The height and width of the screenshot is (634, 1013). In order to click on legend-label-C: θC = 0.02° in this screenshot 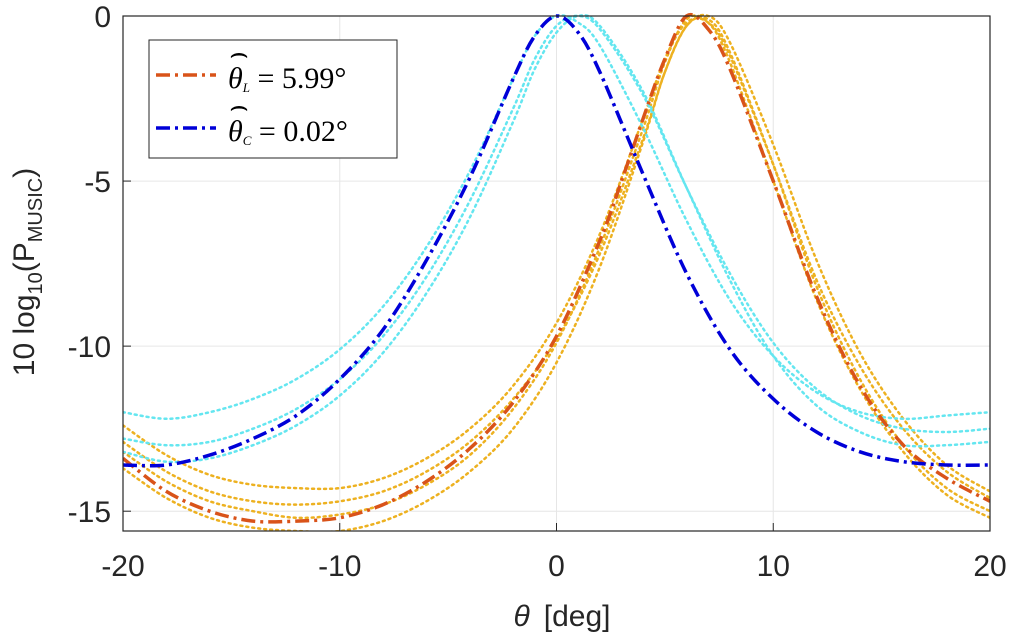, I will do `click(288, 131)`.